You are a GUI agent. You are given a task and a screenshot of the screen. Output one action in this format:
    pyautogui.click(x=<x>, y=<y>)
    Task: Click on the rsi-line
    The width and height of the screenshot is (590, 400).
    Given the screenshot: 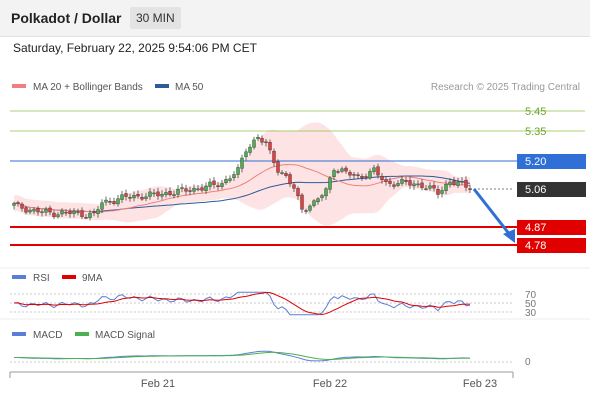 What is the action you would take?
    pyautogui.click(x=242, y=303)
    